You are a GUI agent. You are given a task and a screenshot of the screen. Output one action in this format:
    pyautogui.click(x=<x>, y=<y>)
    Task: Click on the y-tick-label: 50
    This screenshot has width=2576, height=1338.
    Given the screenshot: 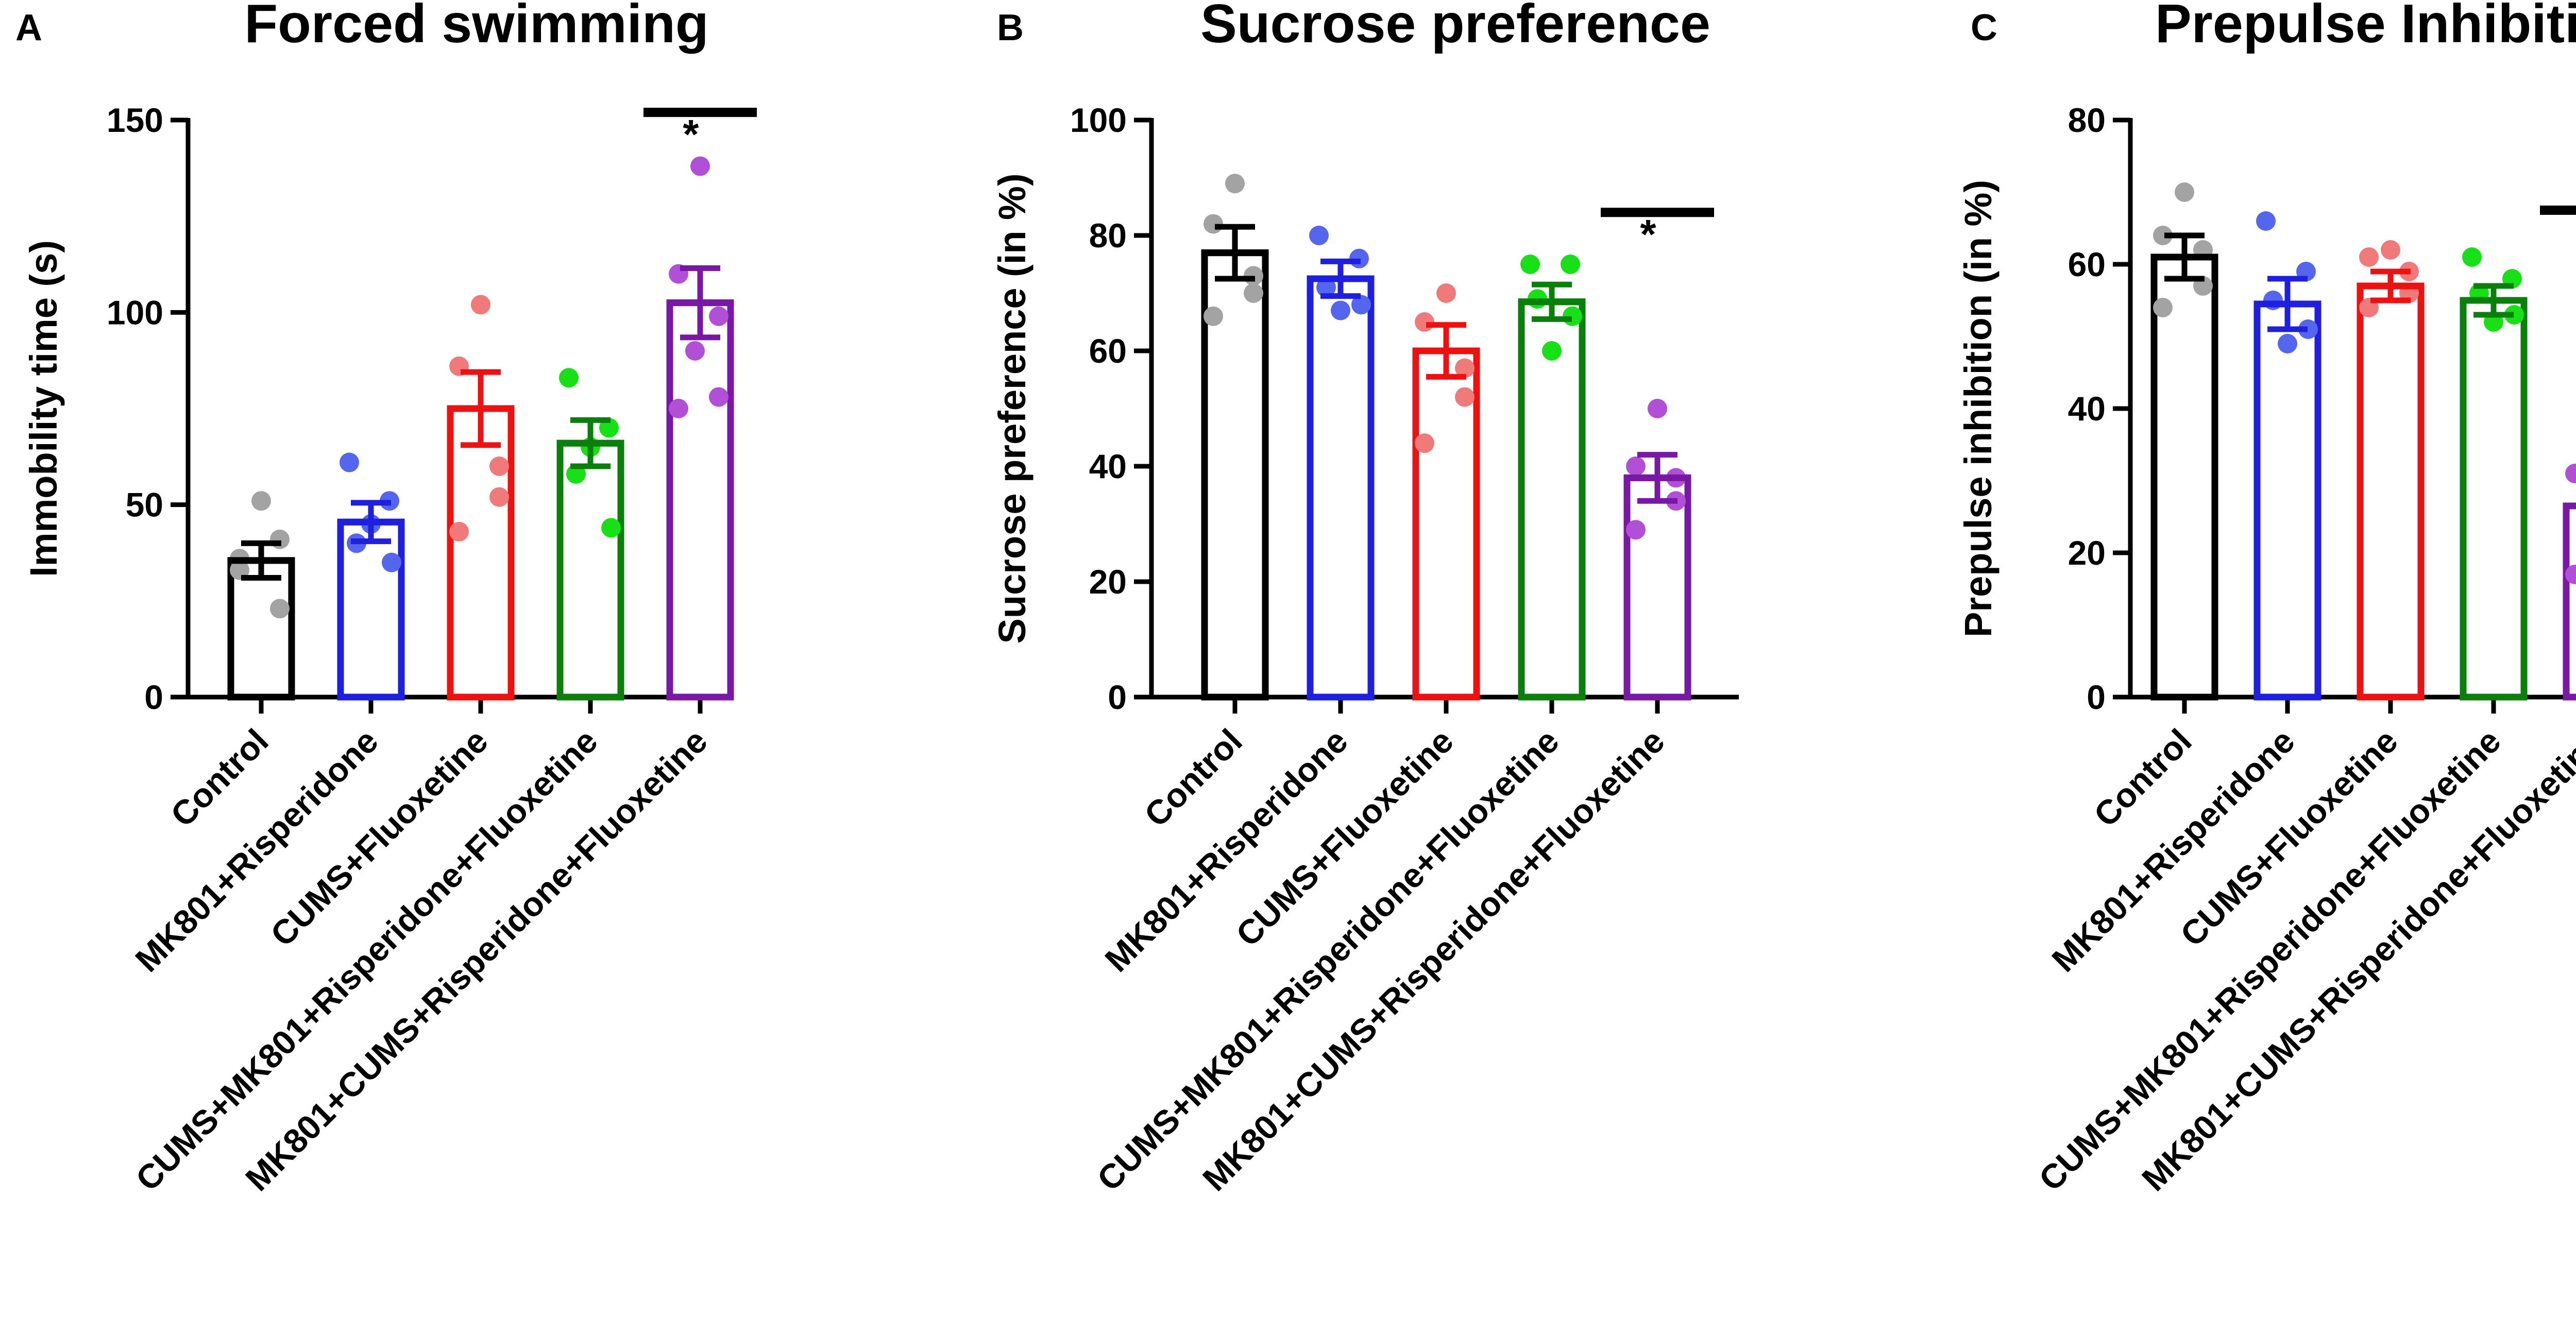 What is the action you would take?
    pyautogui.click(x=144, y=505)
    